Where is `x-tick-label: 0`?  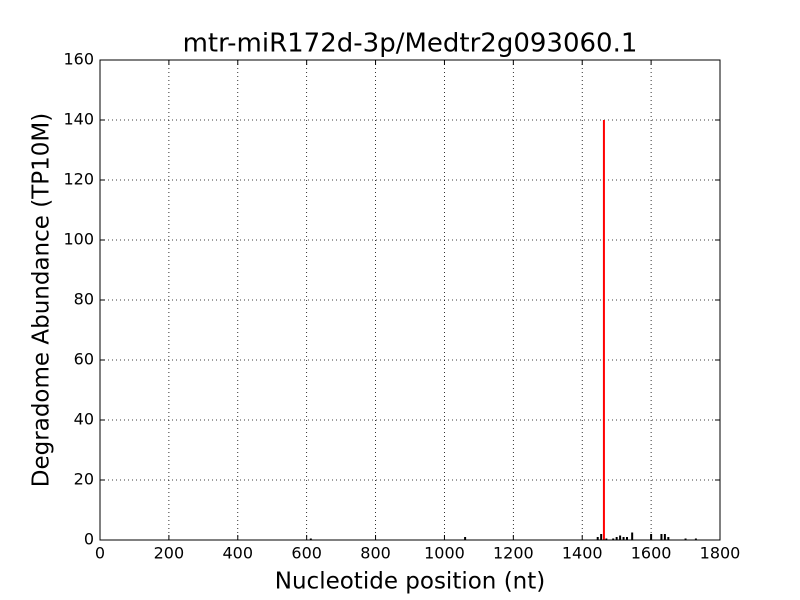
x-tick-label: 0 is located at coordinates (100, 553).